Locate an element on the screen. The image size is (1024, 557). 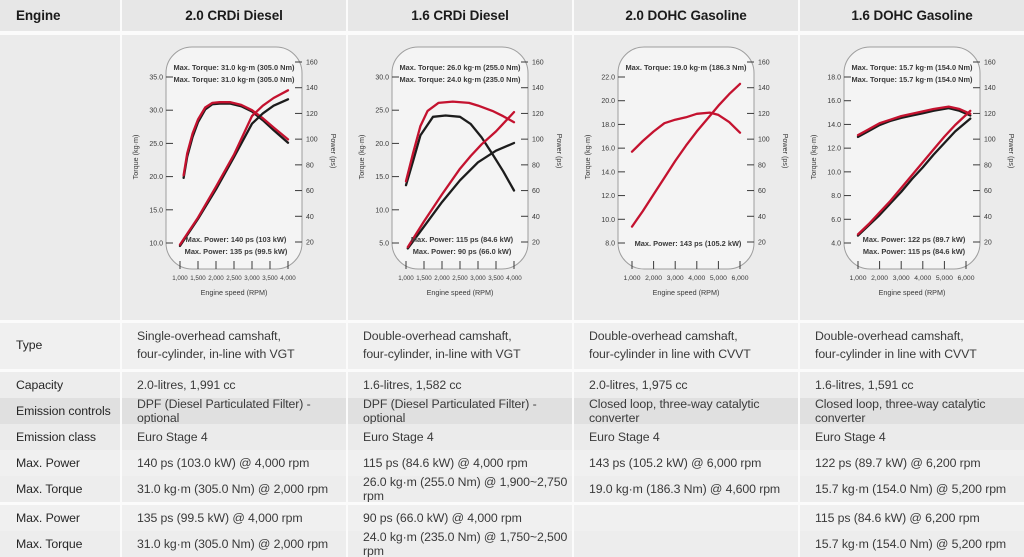
spec-cell is located at coordinates (686, 544).